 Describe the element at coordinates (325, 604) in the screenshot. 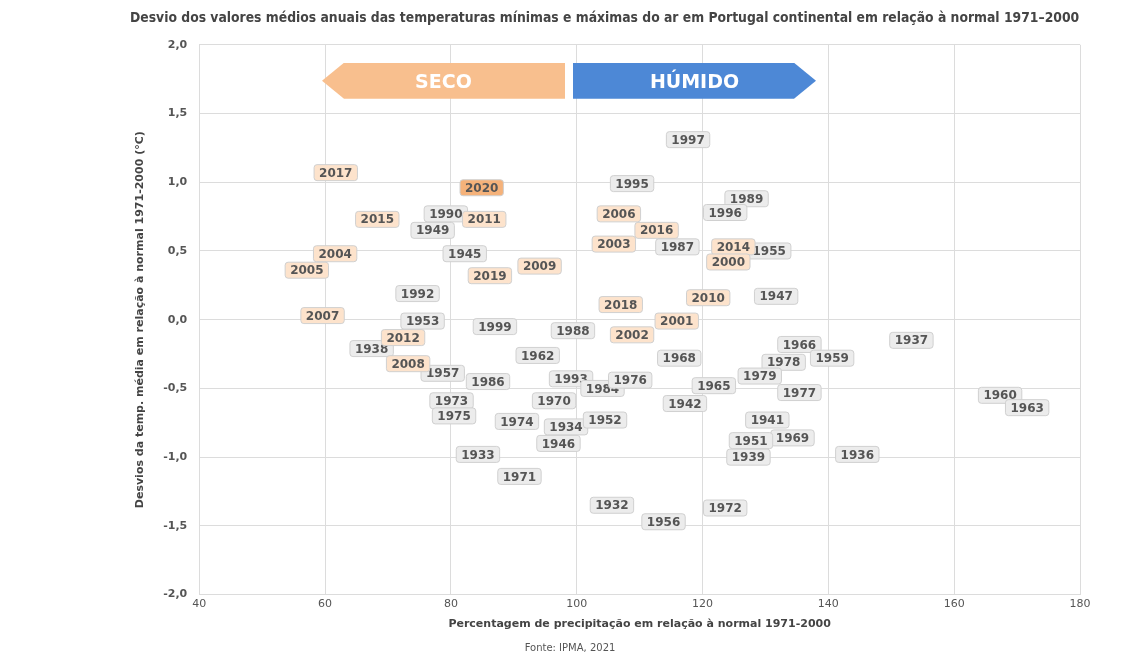

I see `x-tick-label: 60` at that location.